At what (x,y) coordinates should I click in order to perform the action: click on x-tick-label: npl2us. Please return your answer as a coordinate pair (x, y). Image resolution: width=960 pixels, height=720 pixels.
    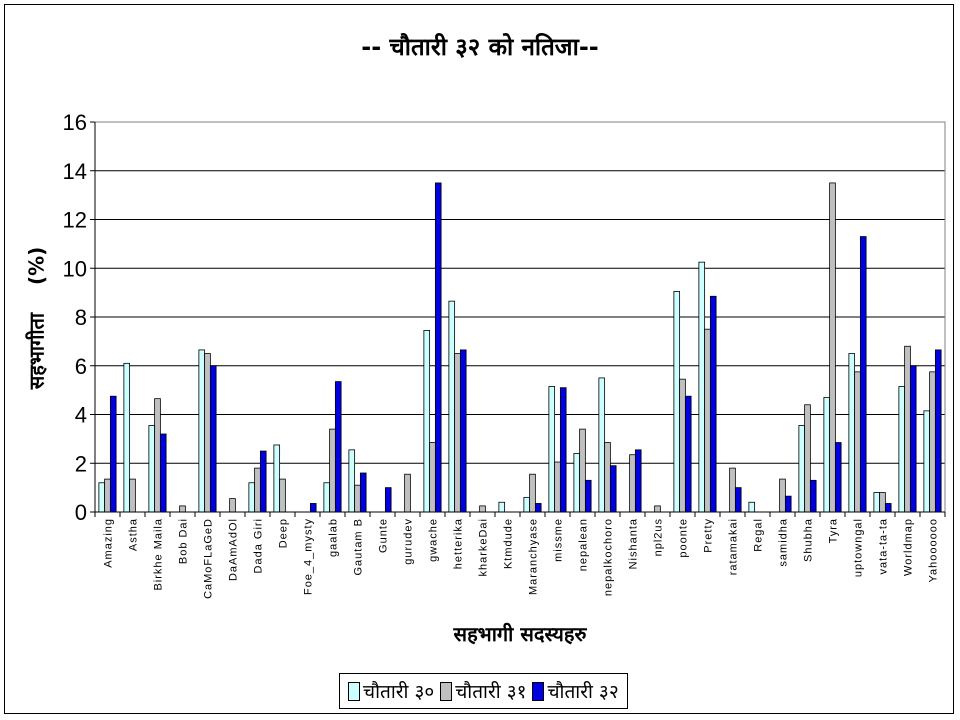
    Looking at the image, I should click on (659, 537).